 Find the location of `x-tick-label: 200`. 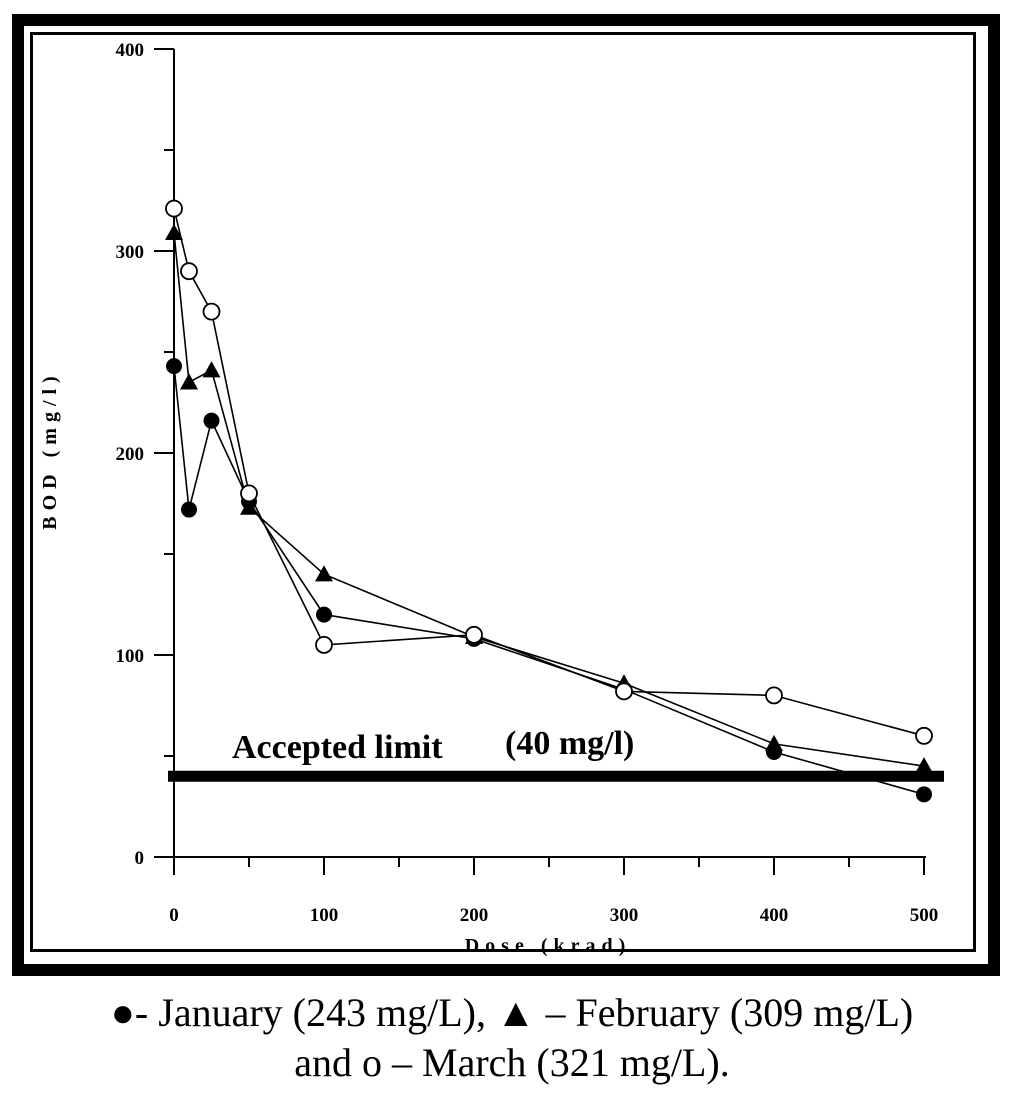

x-tick-label: 200 is located at coordinates (474, 915).